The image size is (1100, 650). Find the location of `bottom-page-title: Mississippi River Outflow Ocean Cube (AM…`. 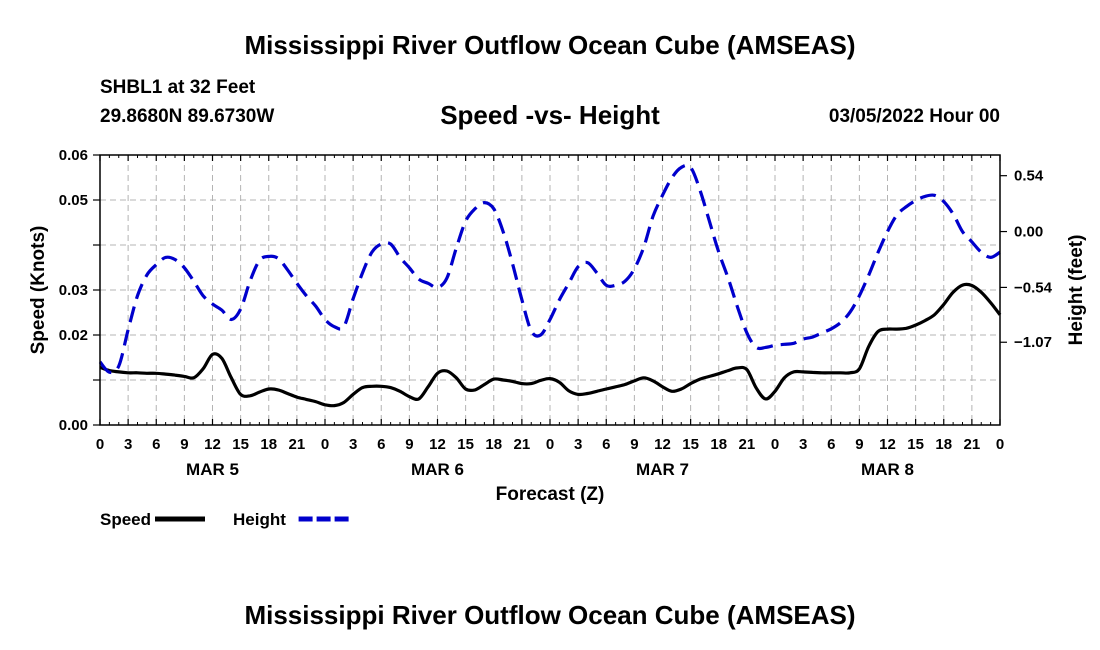

bottom-page-title: Mississippi River Outflow Ocean Cube (AM… is located at coordinates (550, 615).